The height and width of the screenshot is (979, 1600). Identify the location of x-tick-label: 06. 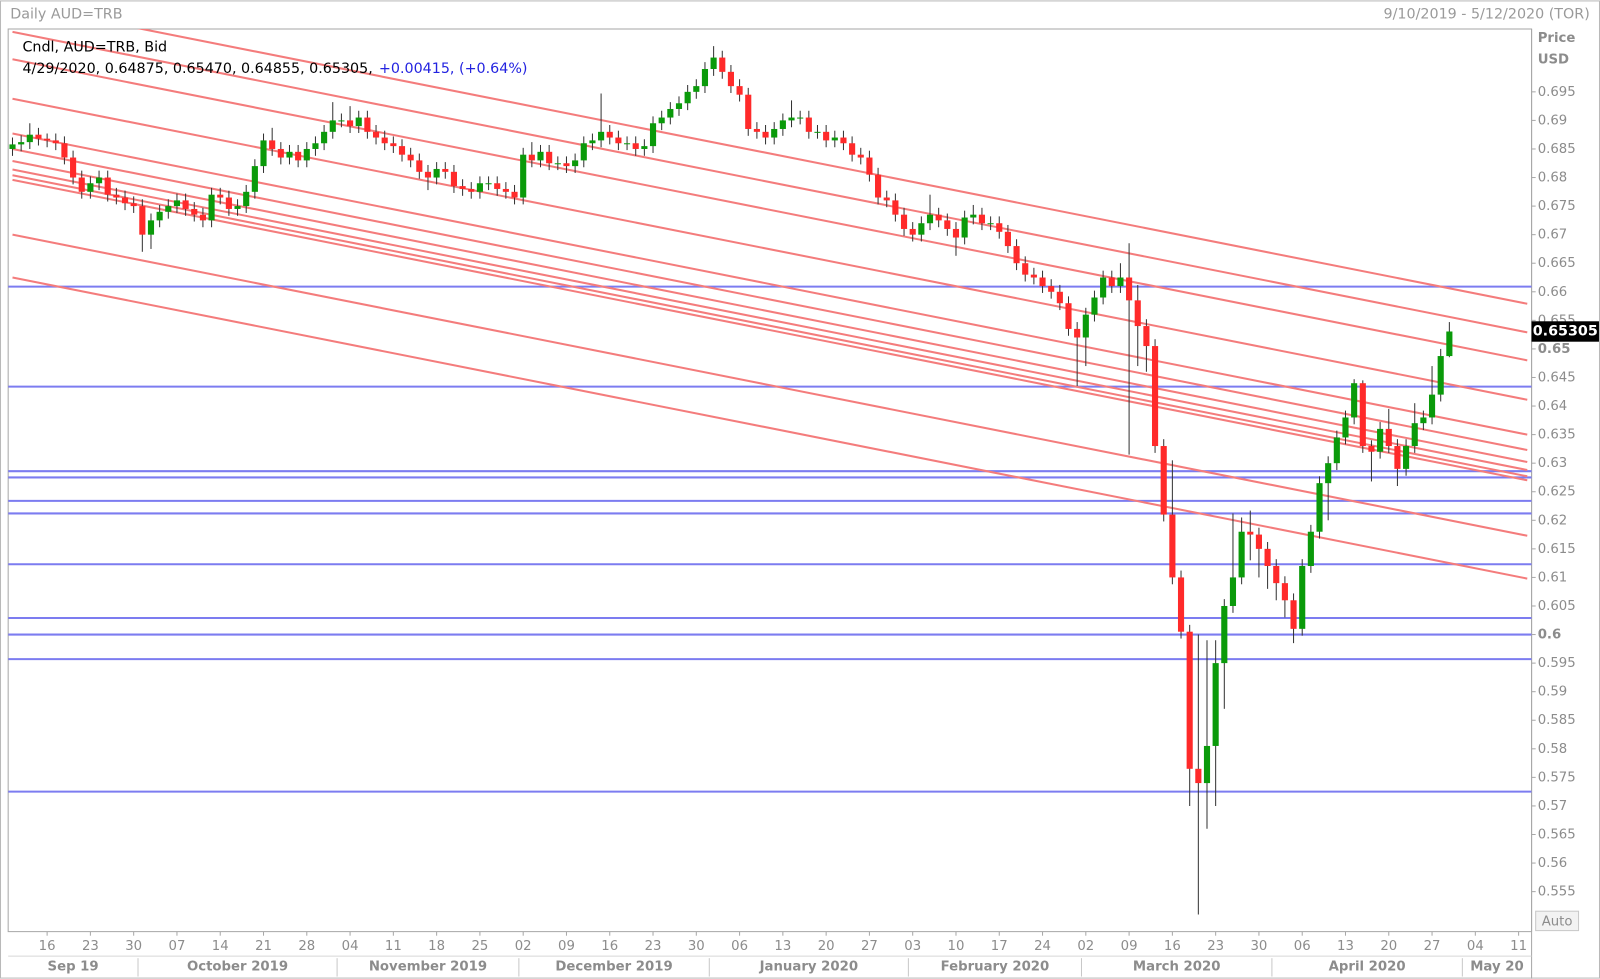
(1302, 946).